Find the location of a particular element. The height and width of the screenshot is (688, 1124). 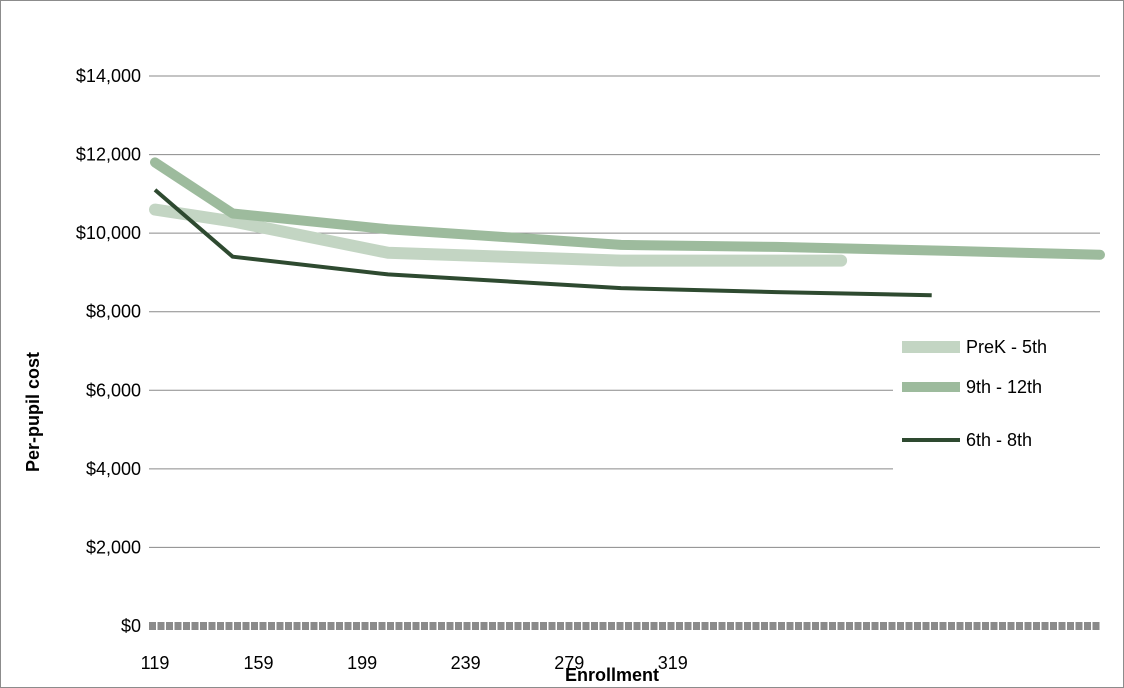

x-tick-label: 159 is located at coordinates (259, 663).